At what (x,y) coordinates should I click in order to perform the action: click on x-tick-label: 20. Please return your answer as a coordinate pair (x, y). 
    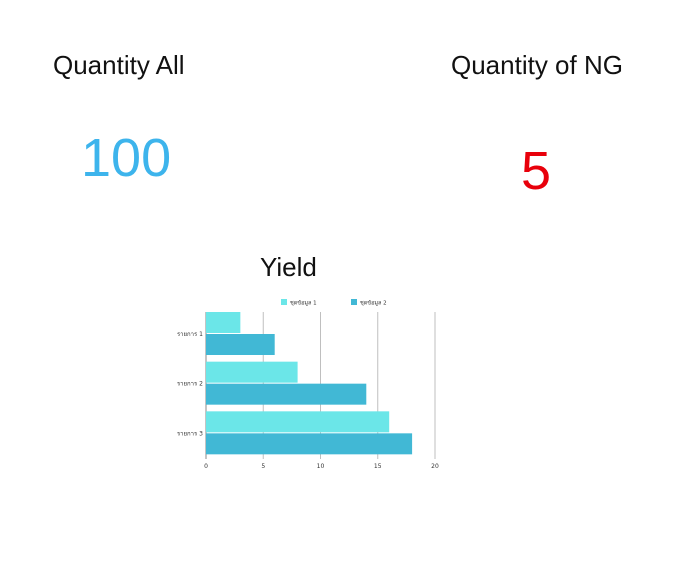
    Looking at the image, I should click on (435, 466).